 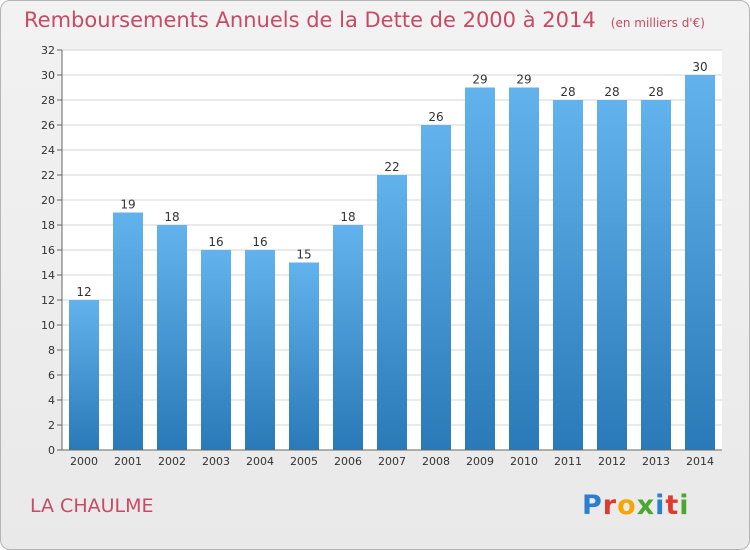 I want to click on bar-2001, so click(x=128, y=331).